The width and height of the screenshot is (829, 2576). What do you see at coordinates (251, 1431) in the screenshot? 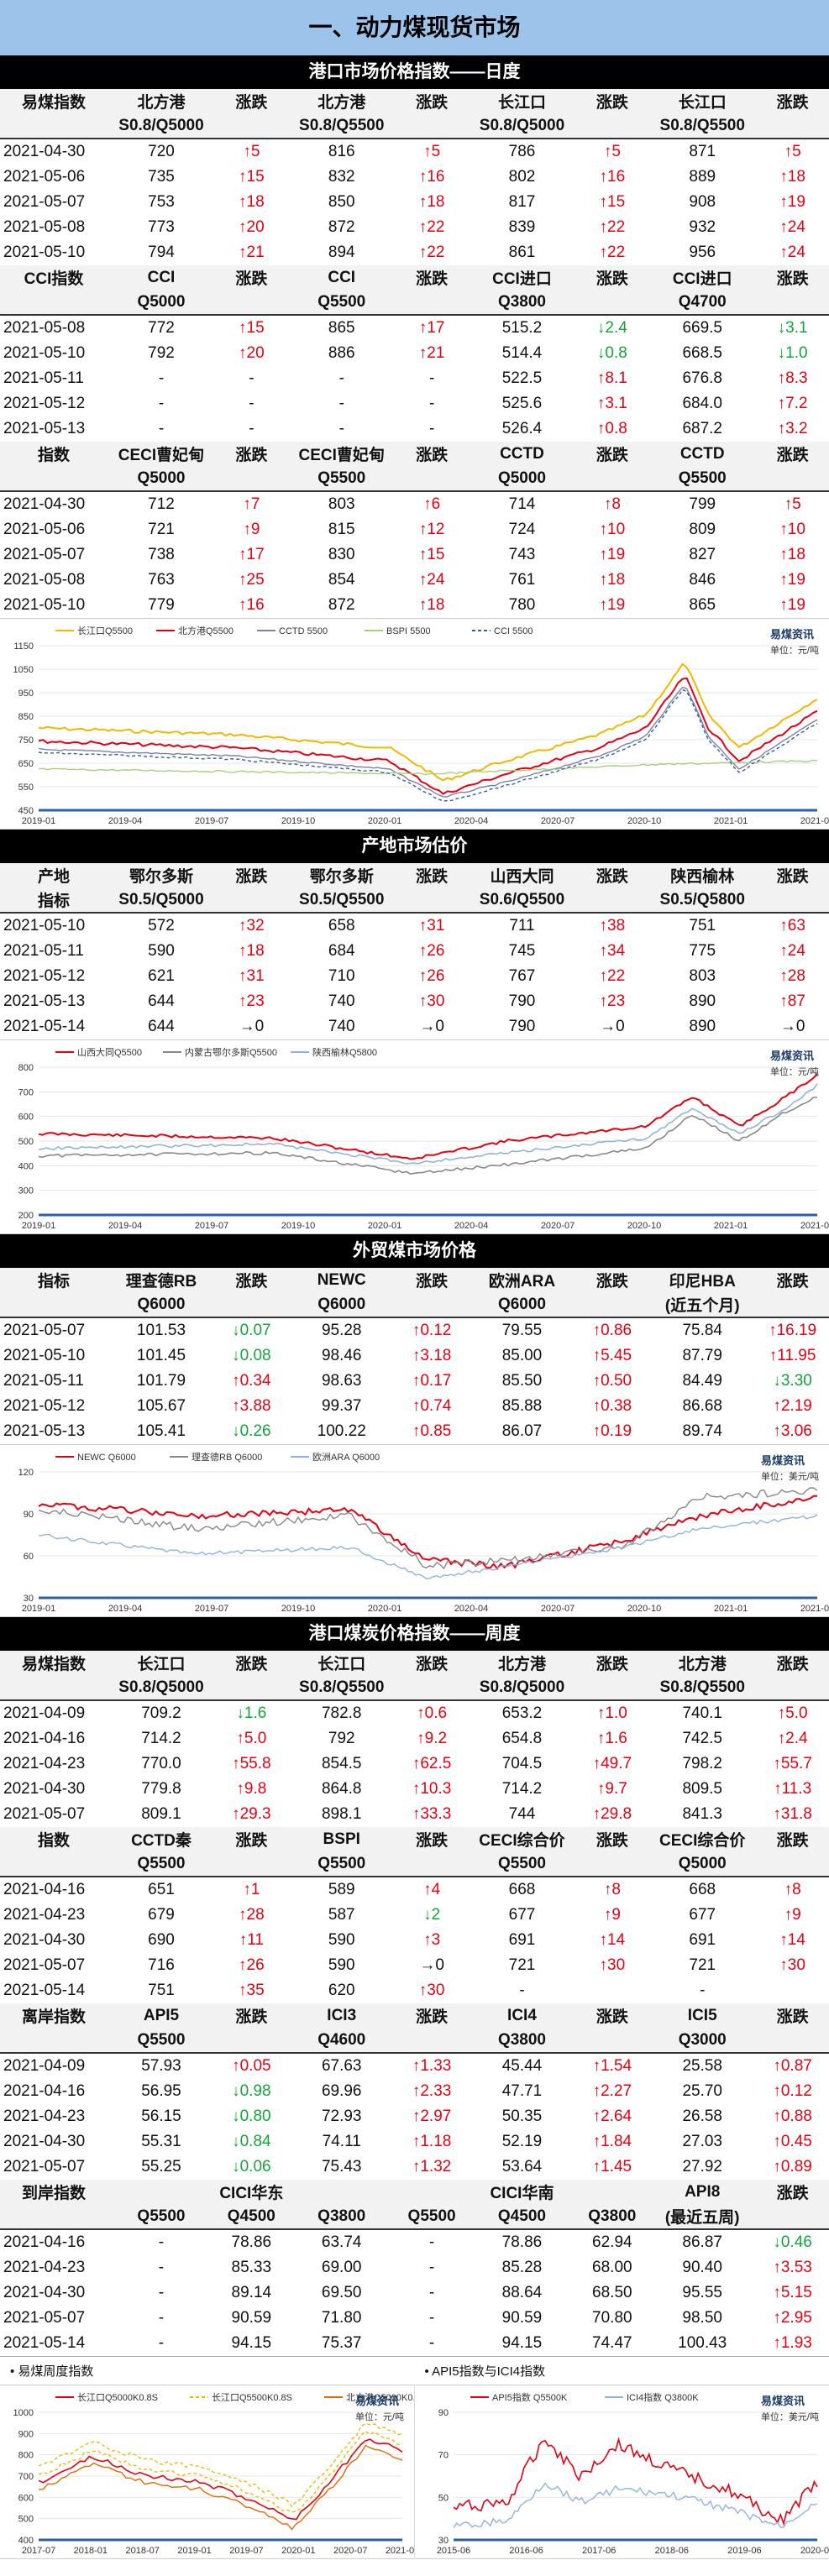
I see `change-cell: ↓0.26` at bounding box center [251, 1431].